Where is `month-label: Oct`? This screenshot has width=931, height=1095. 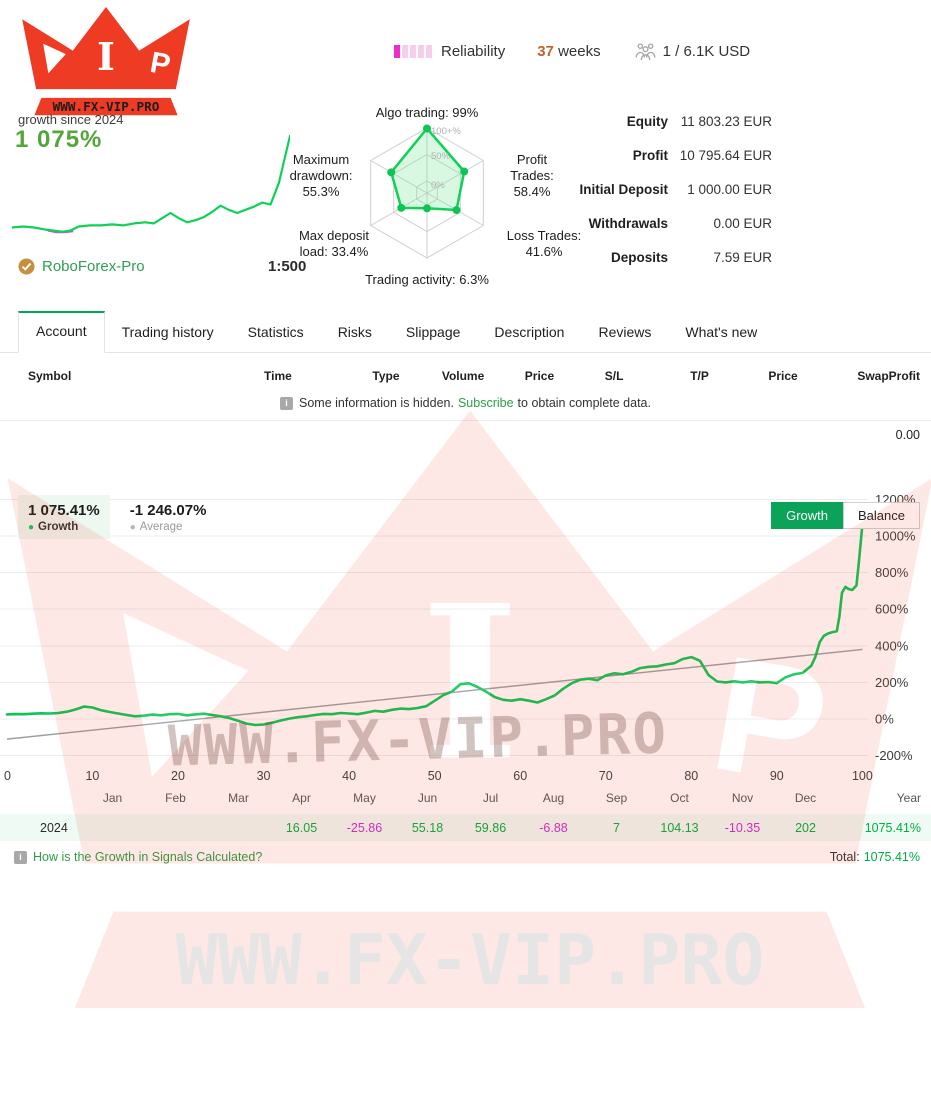
month-label: Oct is located at coordinates (679, 798).